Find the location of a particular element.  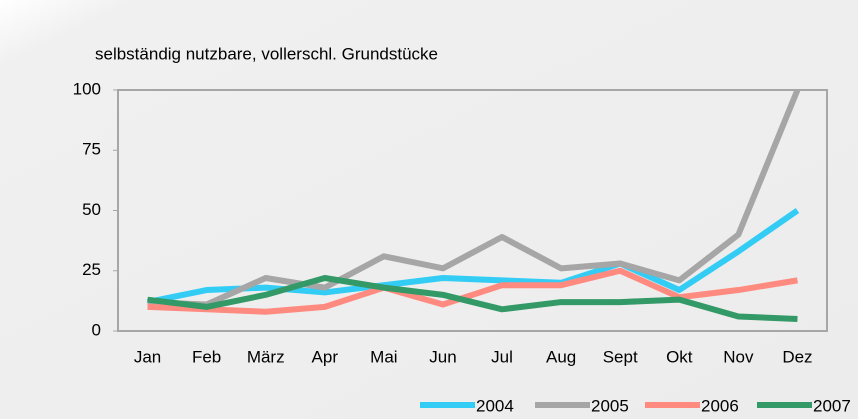

x-tick-label: Dez is located at coordinates (797, 356).